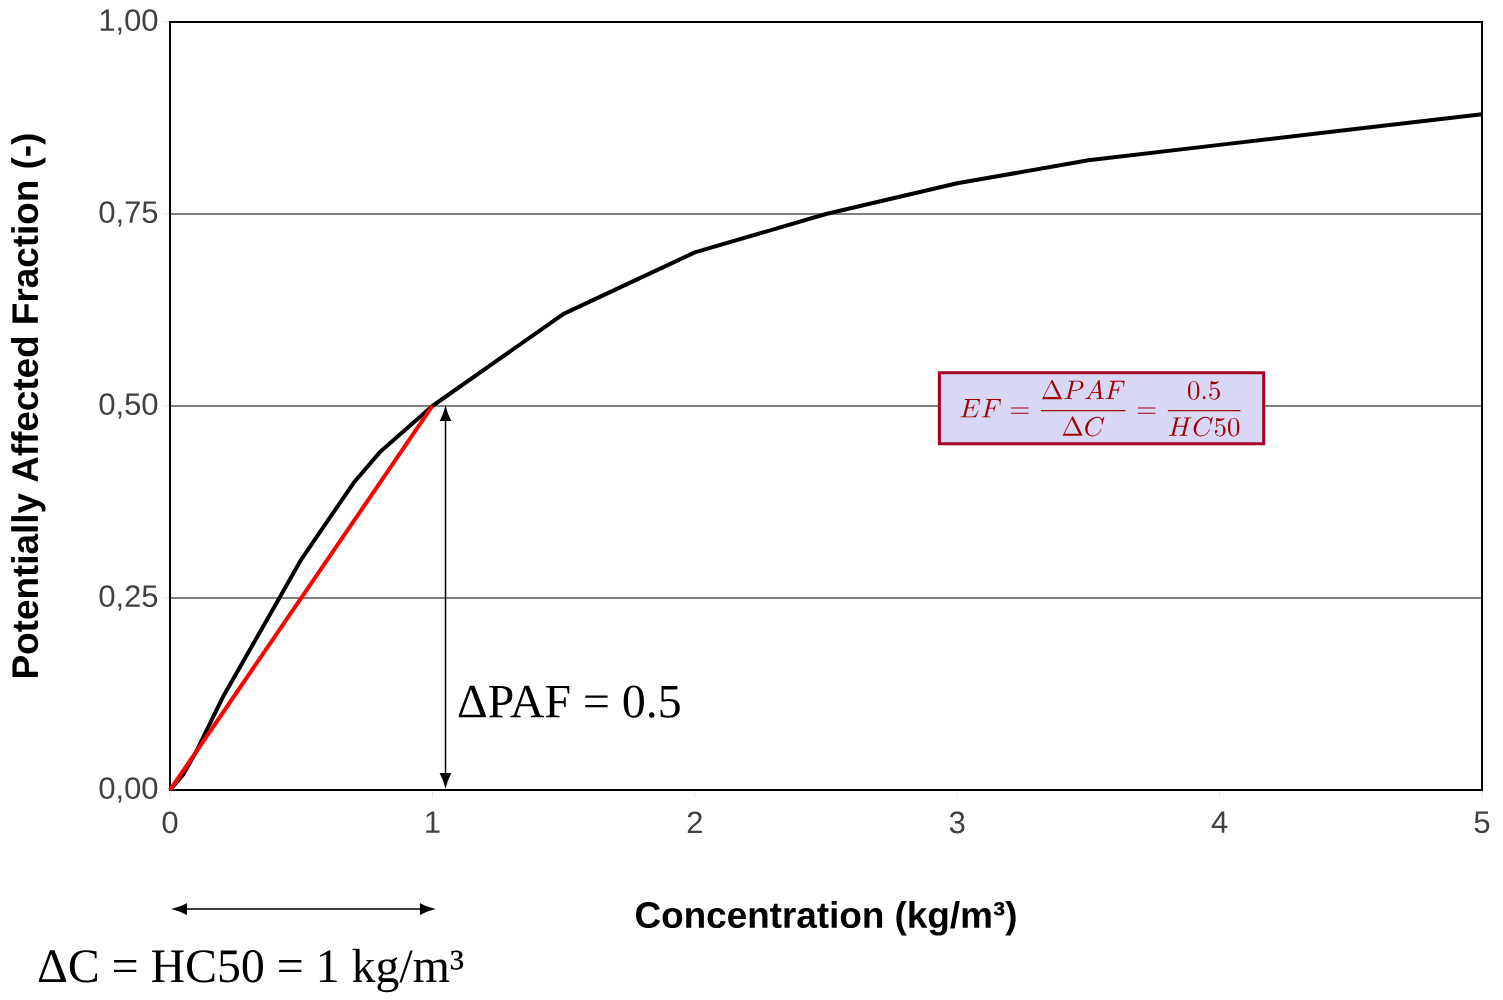 This screenshot has width=1503, height=1000. Describe the element at coordinates (433, 822) in the screenshot. I see `x-tick-label: 1` at that location.